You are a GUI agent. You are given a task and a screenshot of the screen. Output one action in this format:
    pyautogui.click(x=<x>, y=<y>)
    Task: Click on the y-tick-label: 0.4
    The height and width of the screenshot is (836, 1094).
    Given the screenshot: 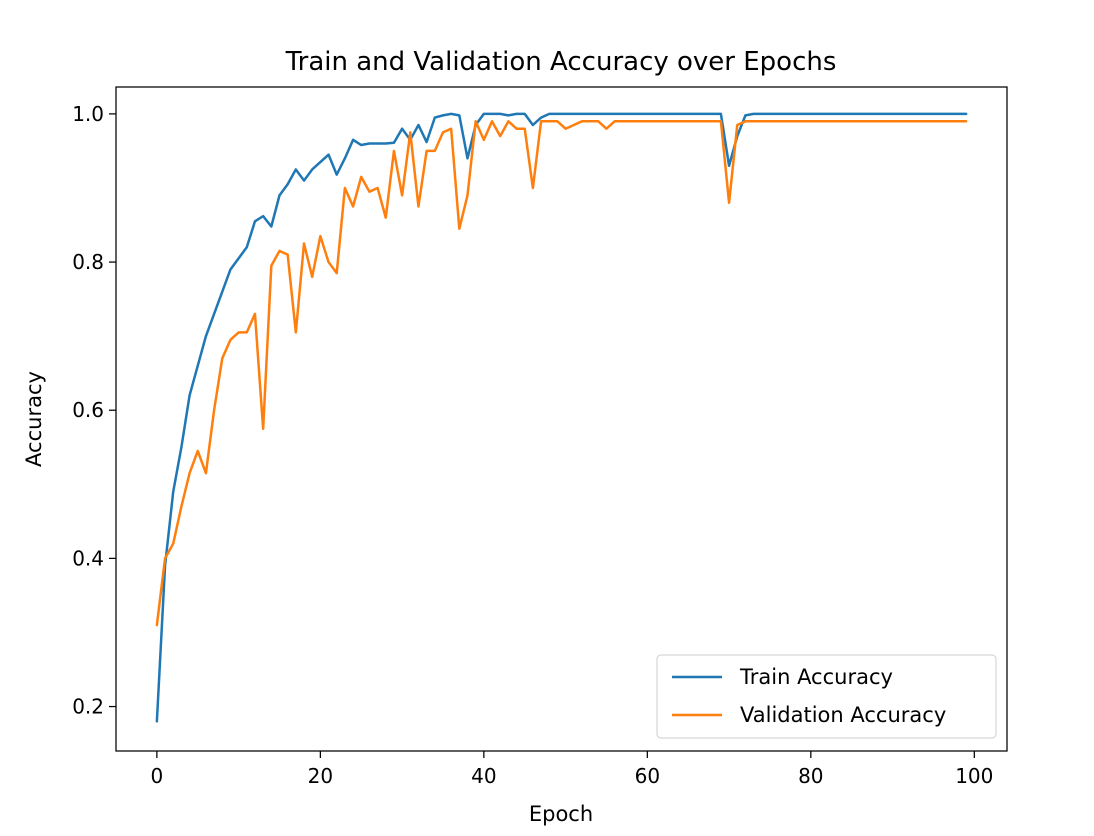 What is the action you would take?
    pyautogui.click(x=88, y=558)
    